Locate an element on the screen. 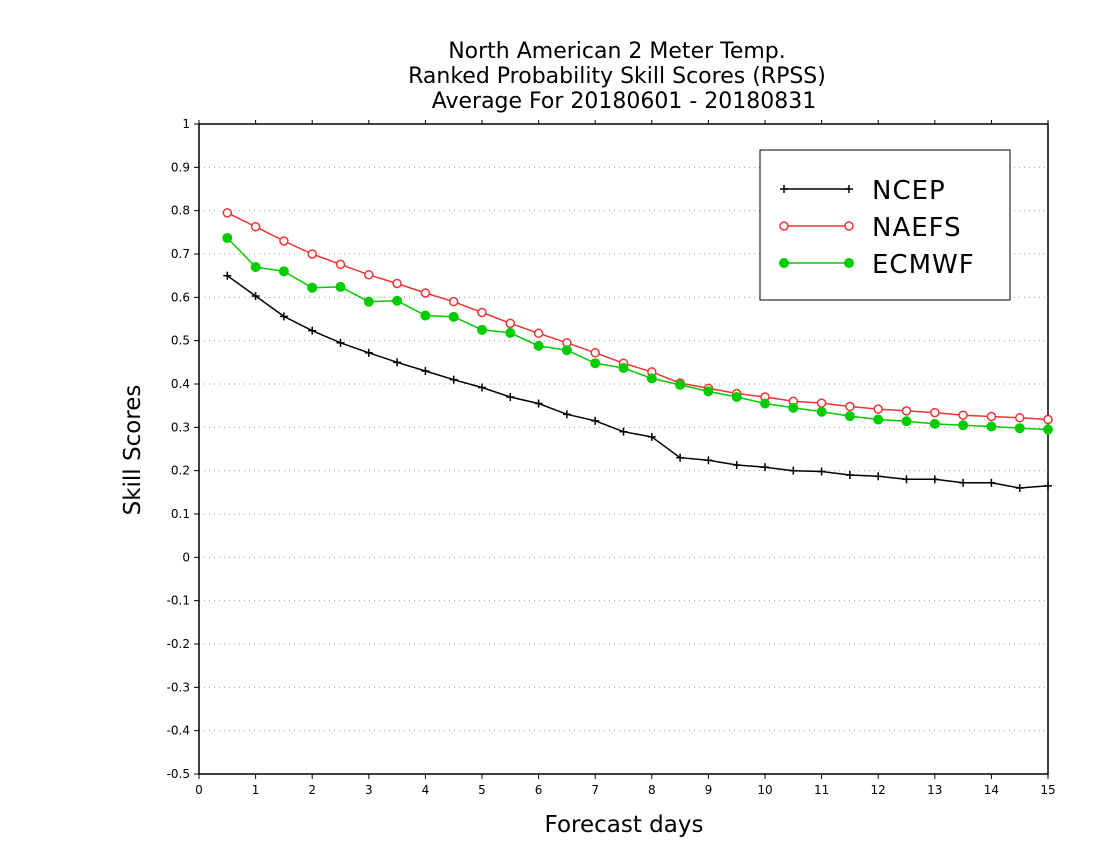  y-tick-label: 0.6 is located at coordinates (180, 297).